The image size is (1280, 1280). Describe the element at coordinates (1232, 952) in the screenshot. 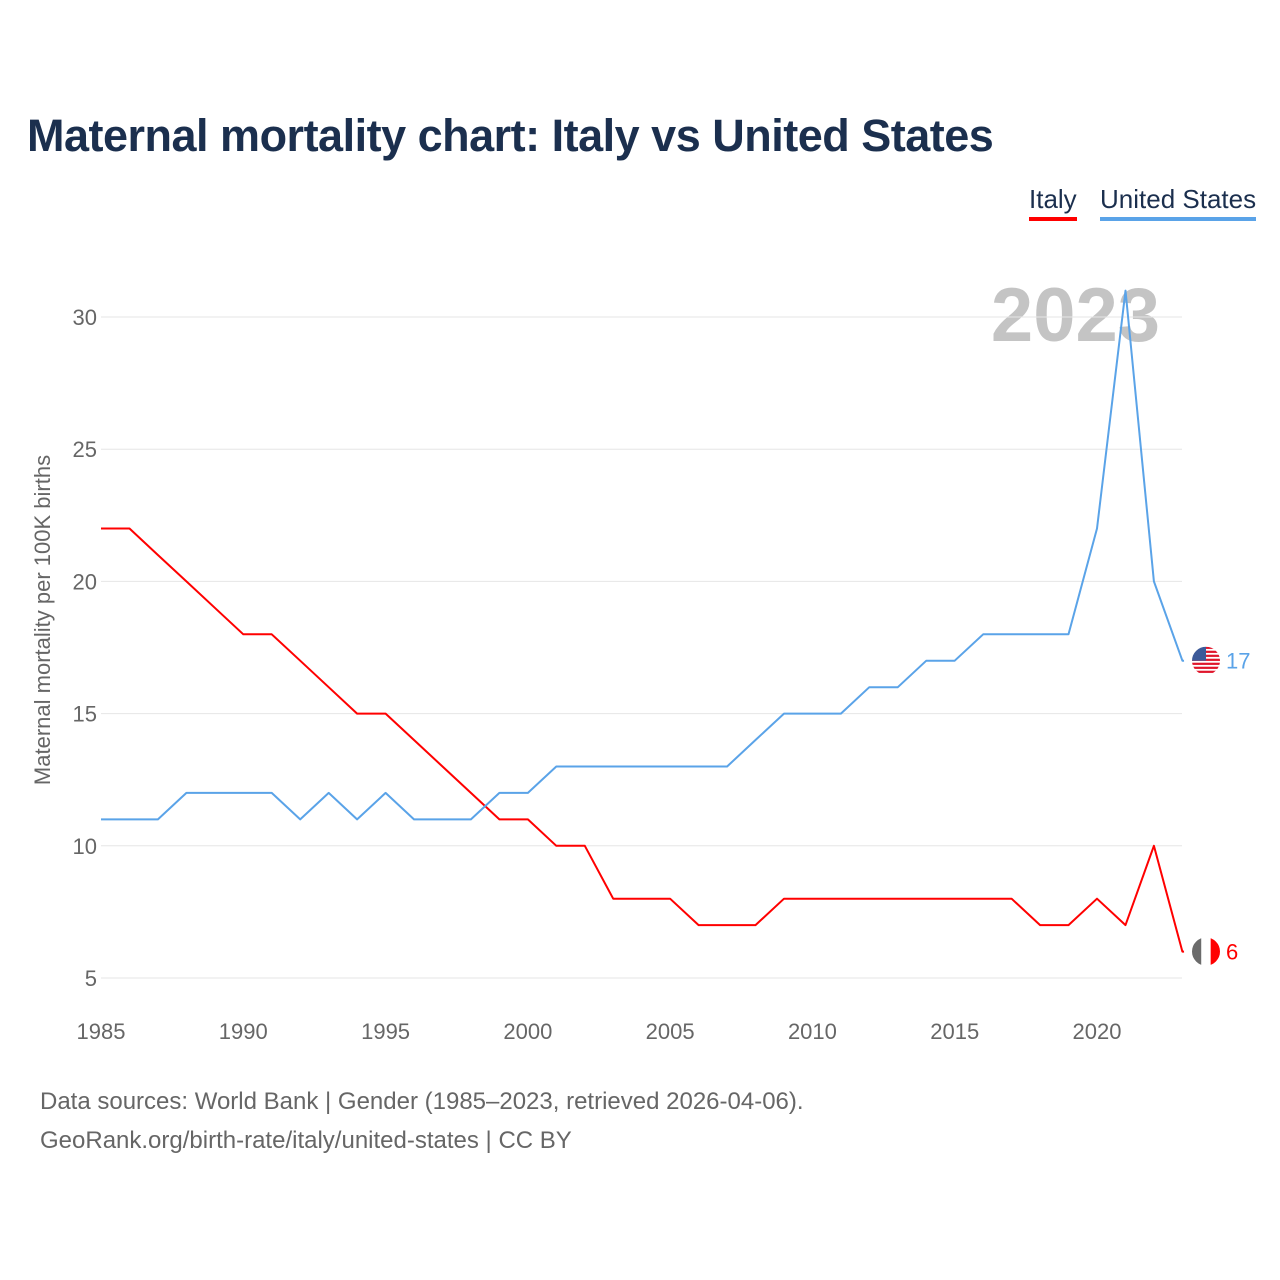

I see `end-value-label: 6` at that location.